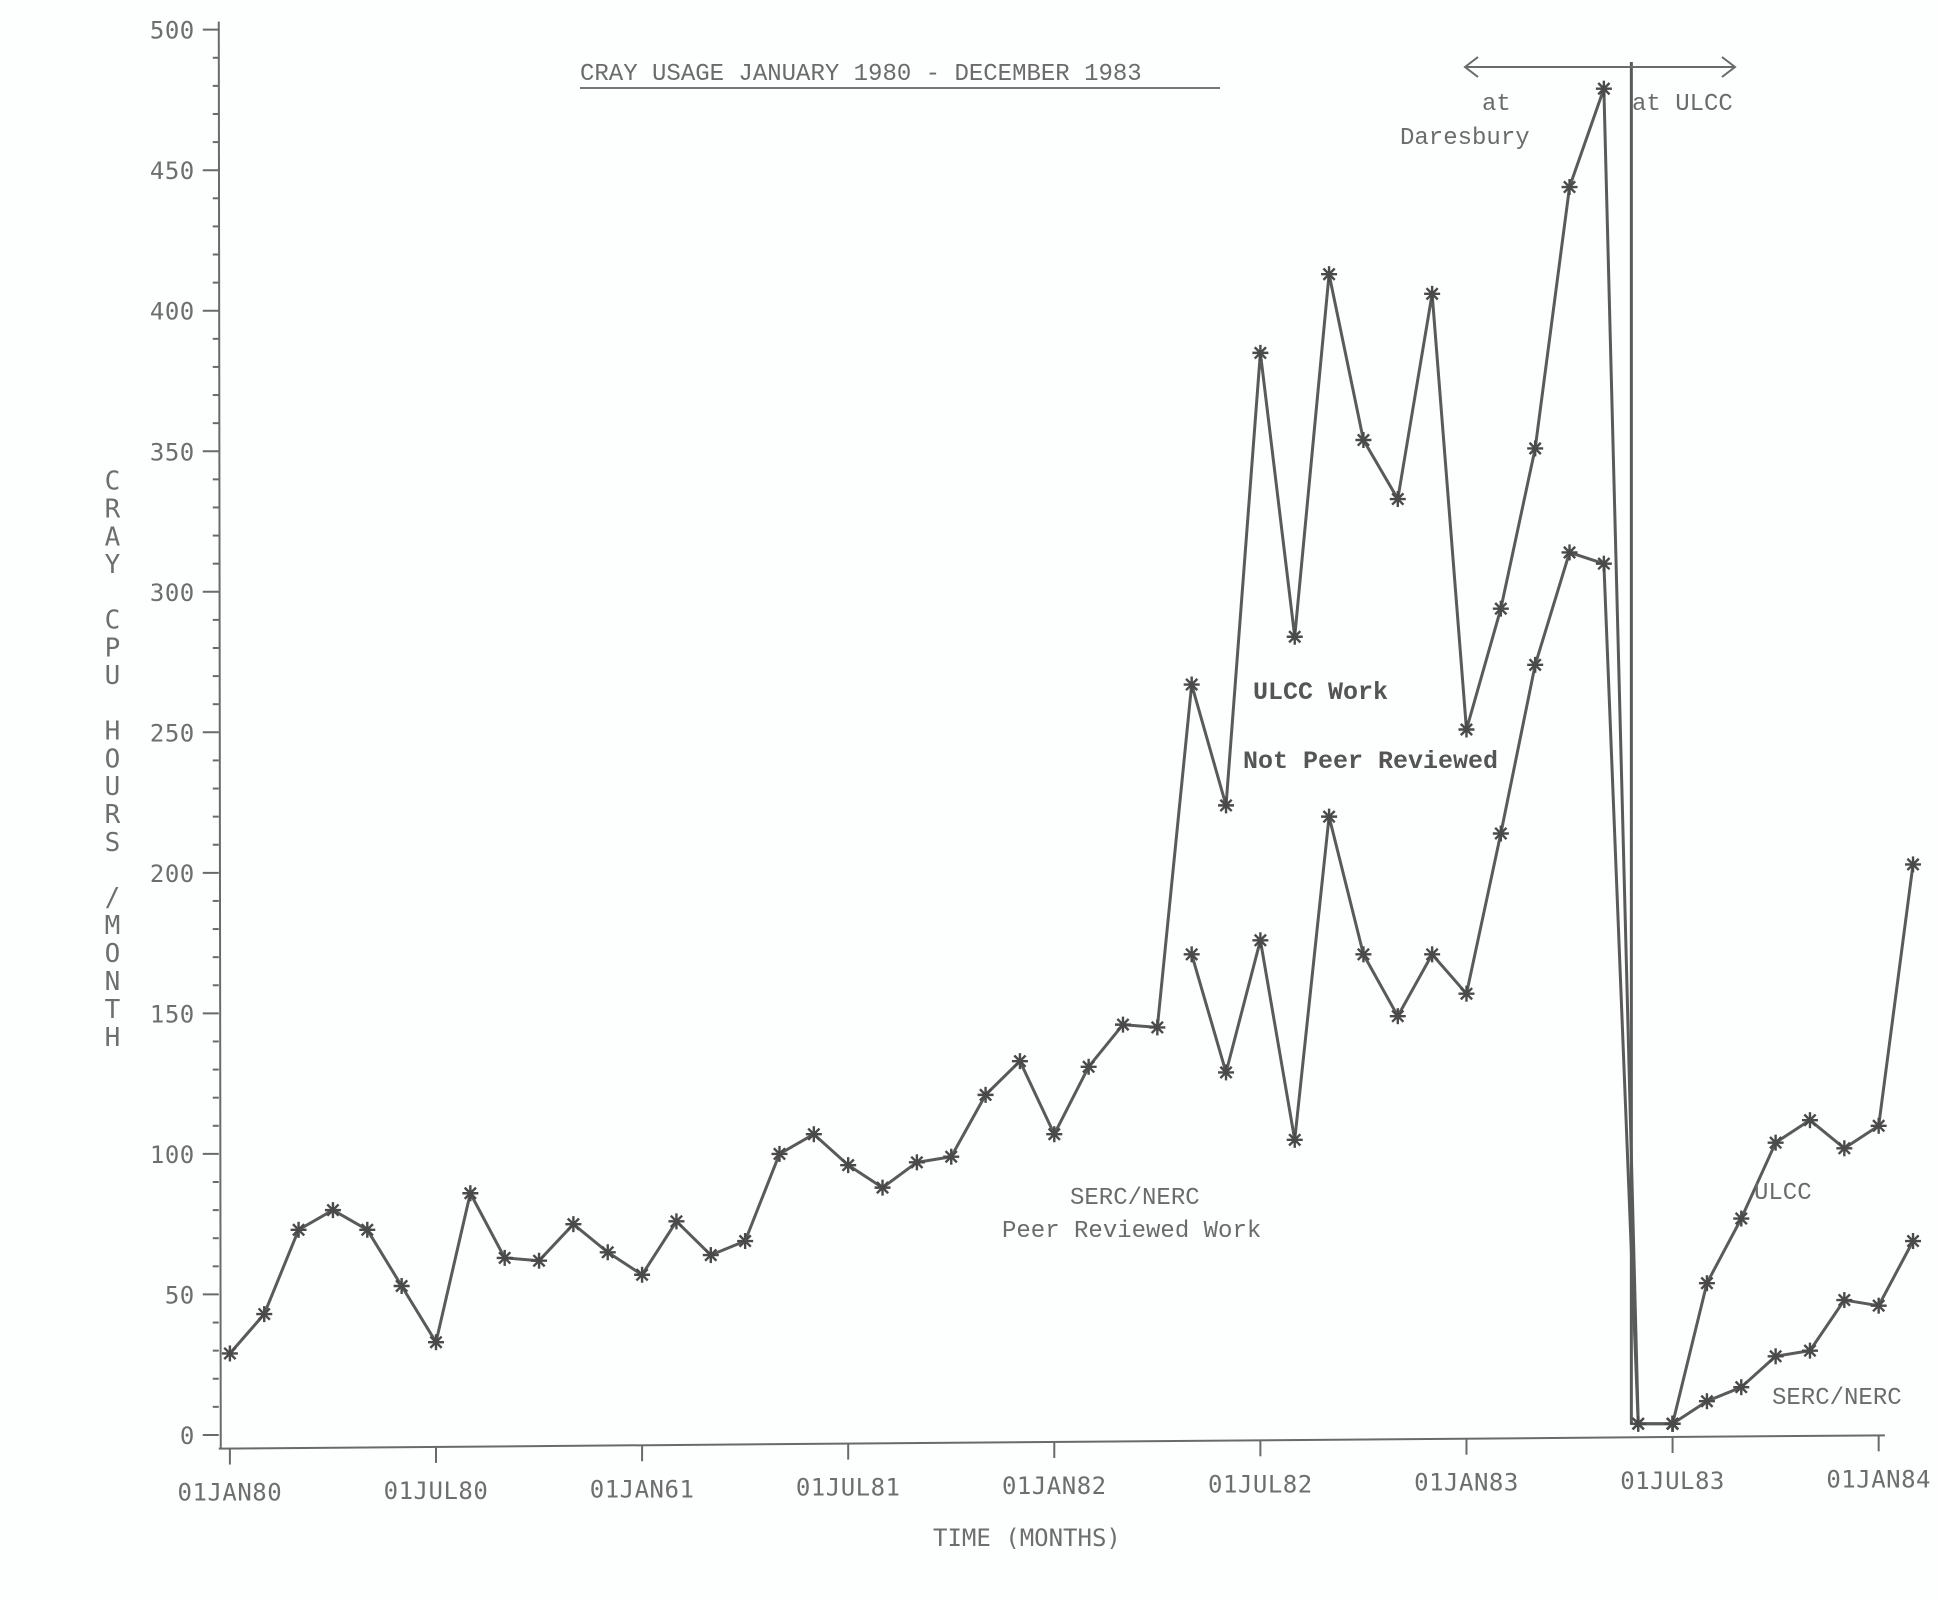 The width and height of the screenshot is (1938, 1602). Describe the element at coordinates (113, 926) in the screenshot. I see `svg-text: M` at that location.